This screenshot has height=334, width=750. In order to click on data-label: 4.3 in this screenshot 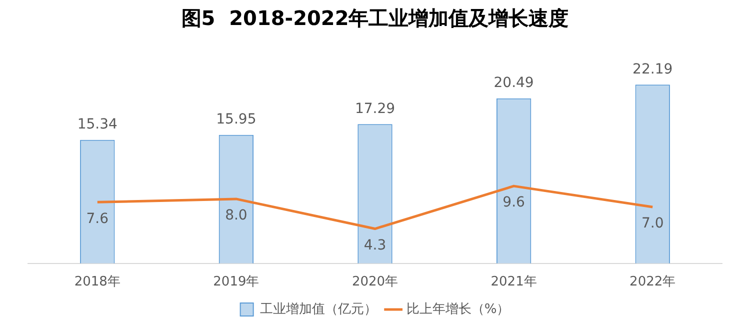, I will do `click(375, 245)`.